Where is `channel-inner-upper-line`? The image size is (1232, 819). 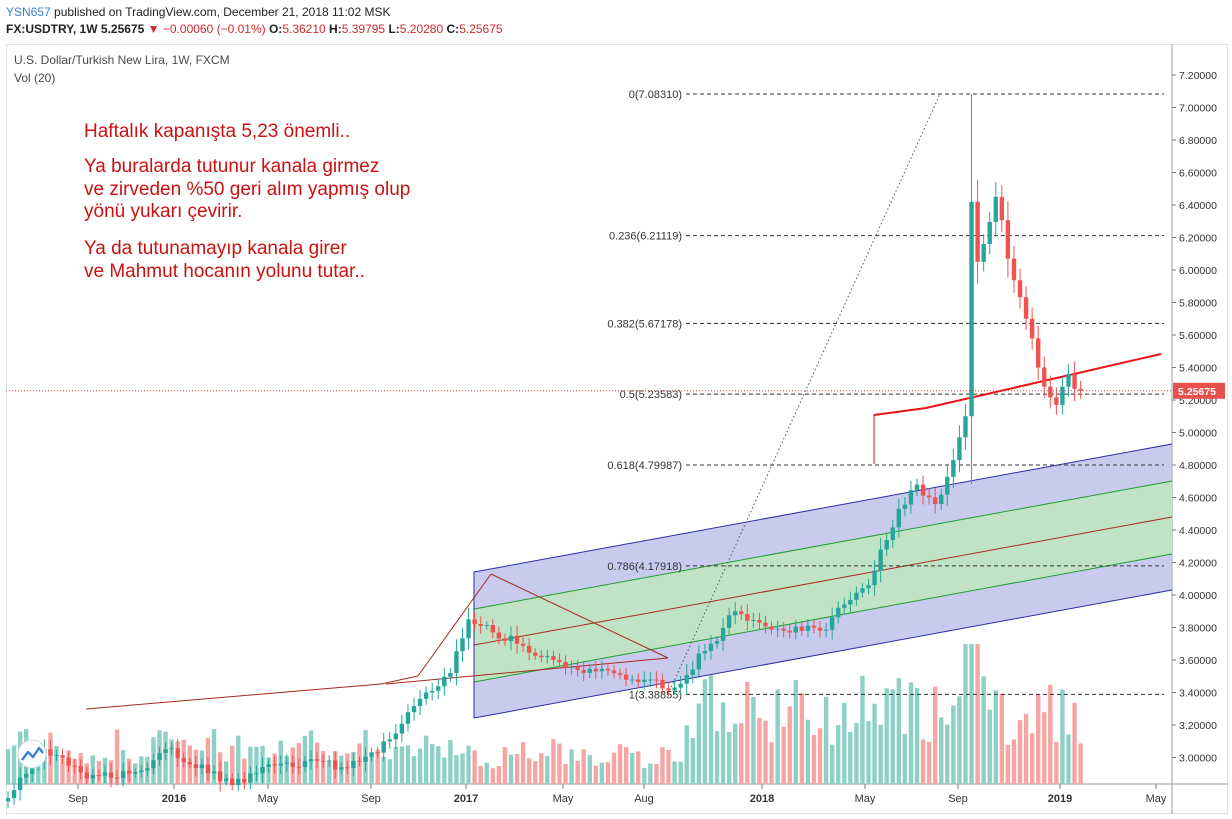
channel-inner-upper-line is located at coordinates (823, 545).